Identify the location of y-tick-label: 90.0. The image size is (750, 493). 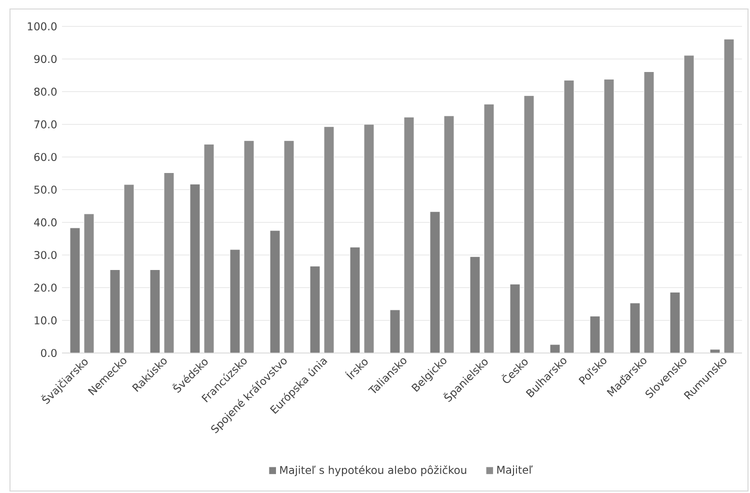
(45, 59).